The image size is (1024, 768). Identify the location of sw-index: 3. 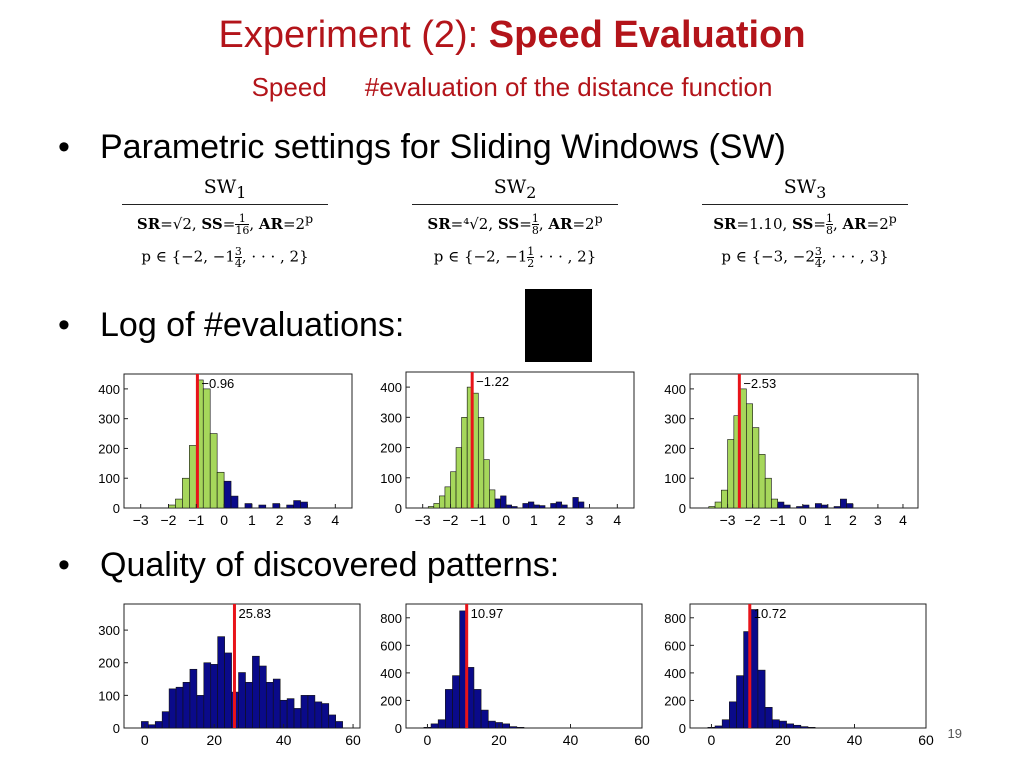
(821, 192).